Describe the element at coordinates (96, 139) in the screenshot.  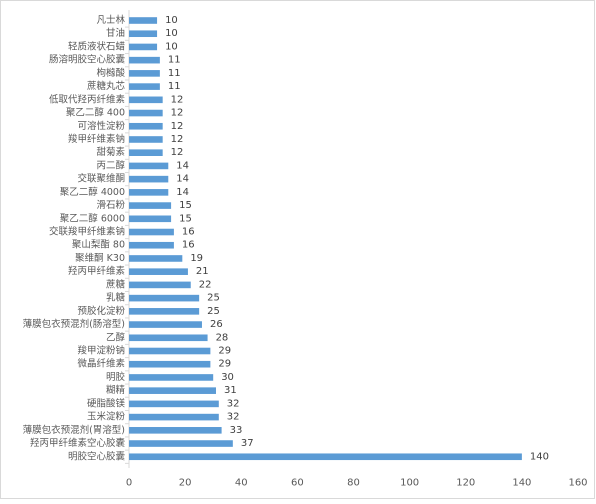
I see `category-label: 羧甲纤维素钠` at that location.